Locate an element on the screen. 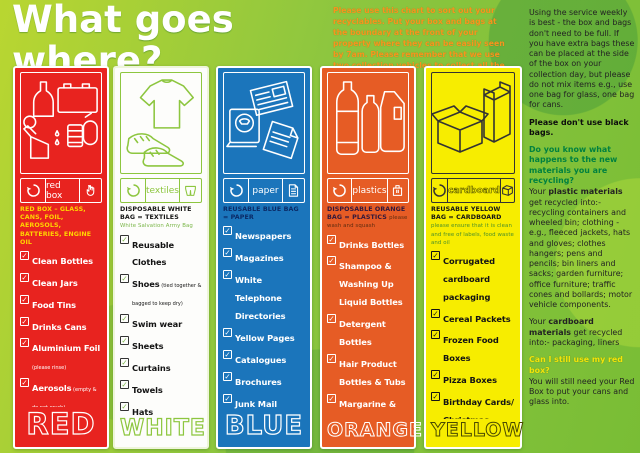 The height and width of the screenshot is (453, 640). accepted-item: ✓Birthday Cards/ Christmas Cards is located at coordinates (473, 405).